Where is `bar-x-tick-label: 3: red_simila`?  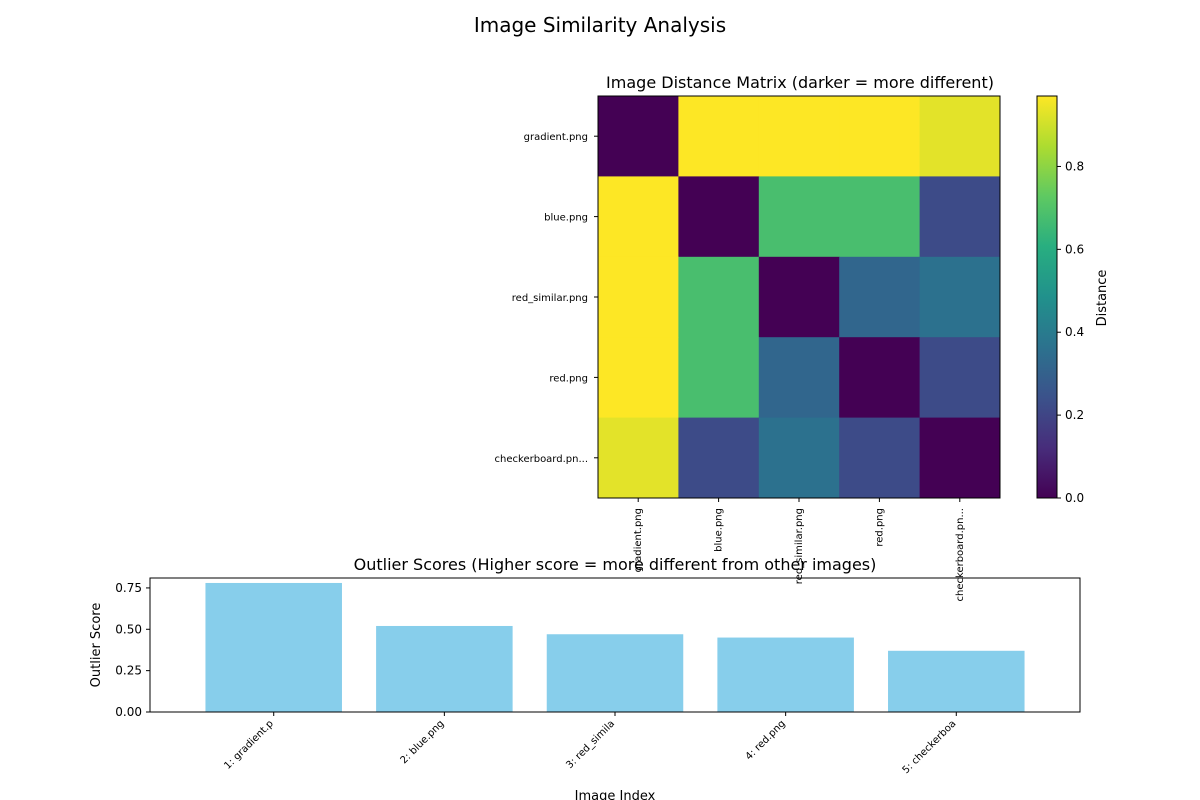 bar-x-tick-label: 3: red_simila is located at coordinates (590, 744).